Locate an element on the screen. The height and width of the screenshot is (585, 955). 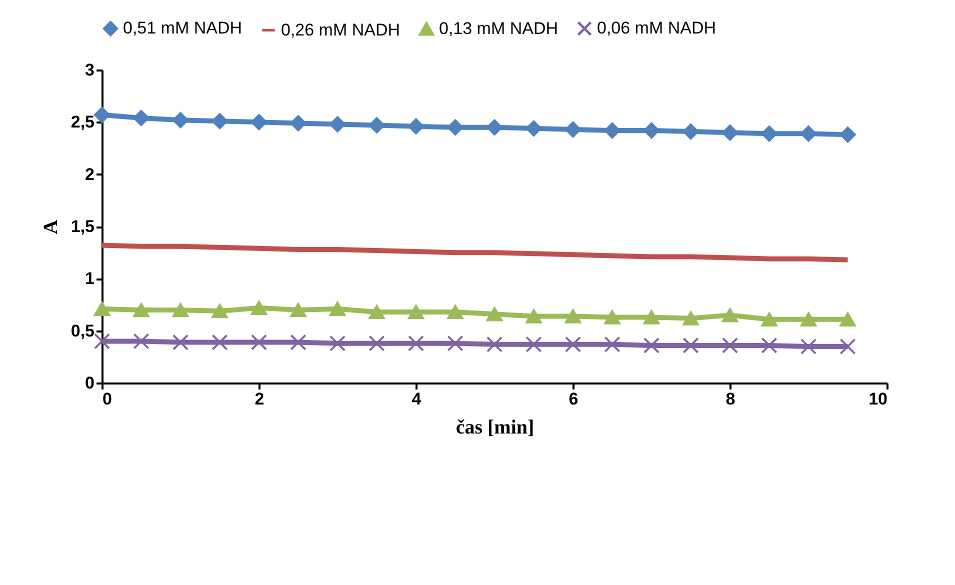
legend-label: 0,51 mM NADH is located at coordinates (182, 28).